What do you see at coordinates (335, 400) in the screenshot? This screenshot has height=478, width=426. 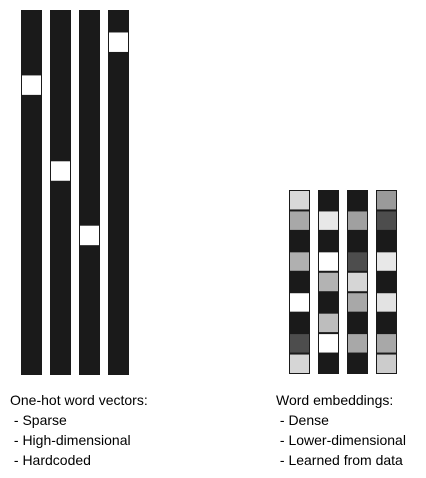 I see `embedding-title: Word embeddings:` at bounding box center [335, 400].